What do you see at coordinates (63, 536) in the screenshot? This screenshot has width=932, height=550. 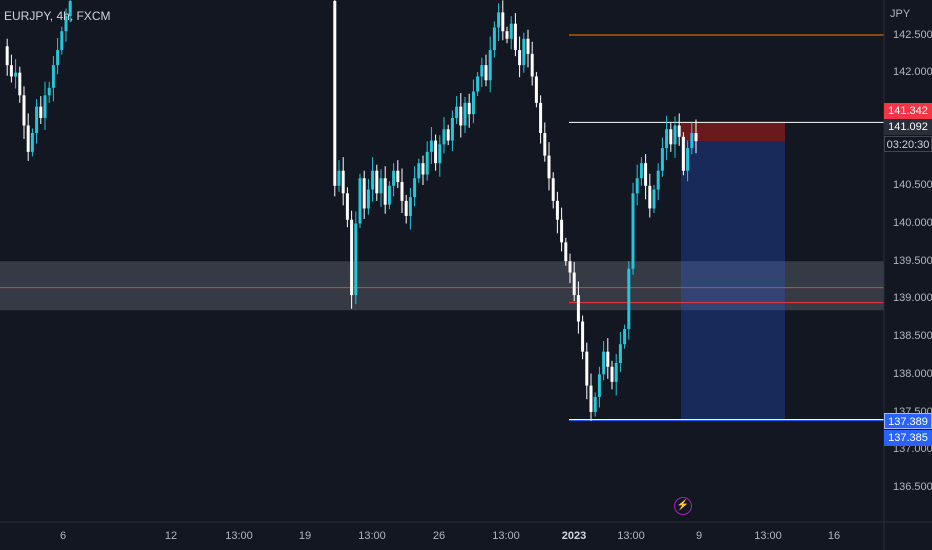 I see `time-tick: 6` at bounding box center [63, 536].